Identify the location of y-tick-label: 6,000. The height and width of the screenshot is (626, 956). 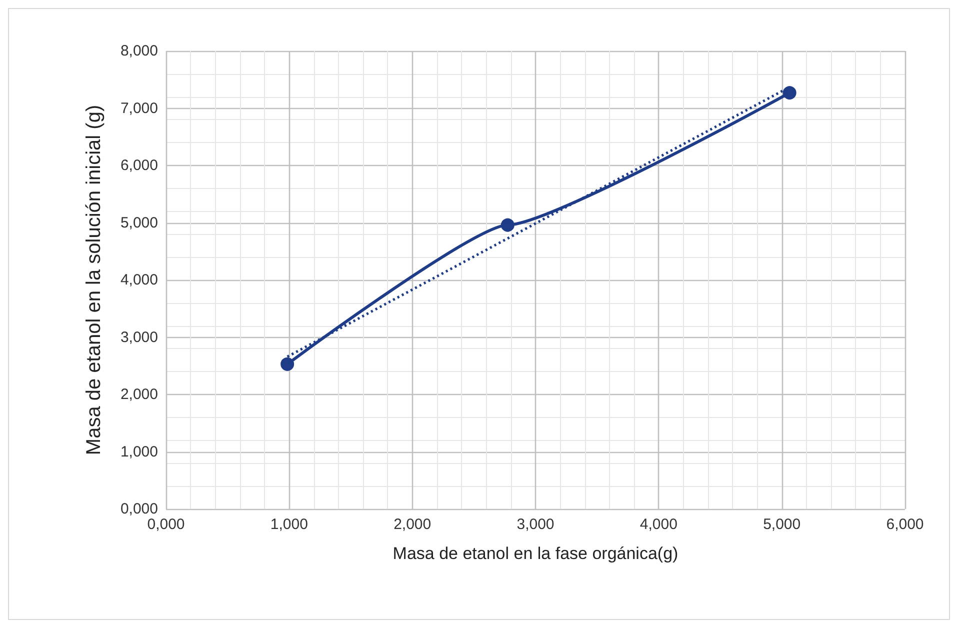
(139, 165).